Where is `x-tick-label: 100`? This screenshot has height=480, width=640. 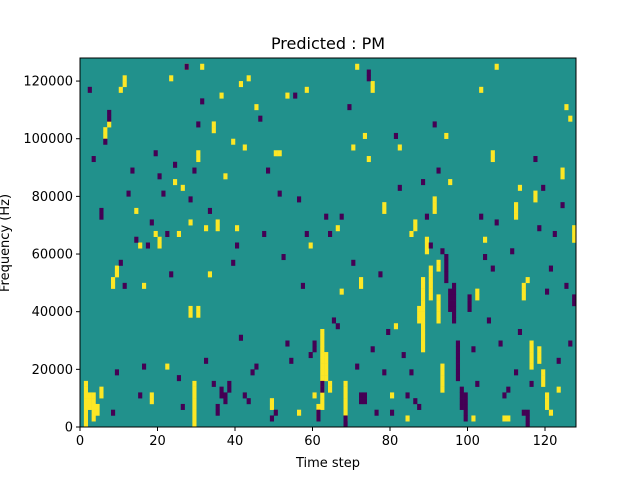 x-tick-label: 100 is located at coordinates (467, 441).